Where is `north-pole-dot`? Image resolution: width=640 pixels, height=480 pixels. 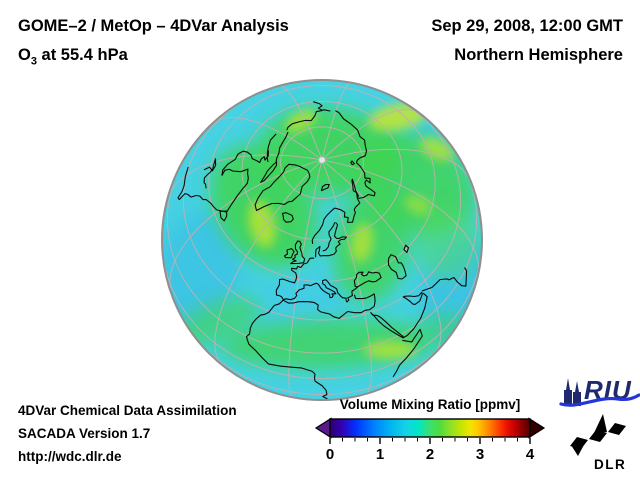
north-pole-dot is located at coordinates (322, 160).